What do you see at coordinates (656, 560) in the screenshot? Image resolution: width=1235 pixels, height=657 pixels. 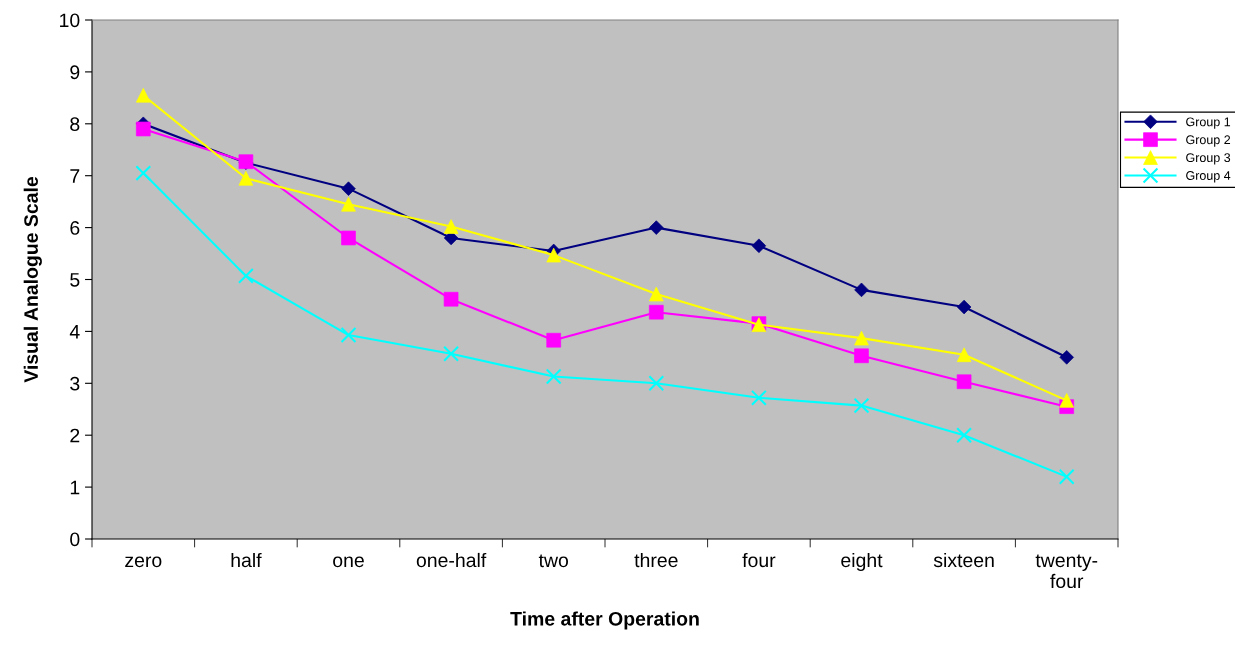 I see `x-tick-label: three` at bounding box center [656, 560].